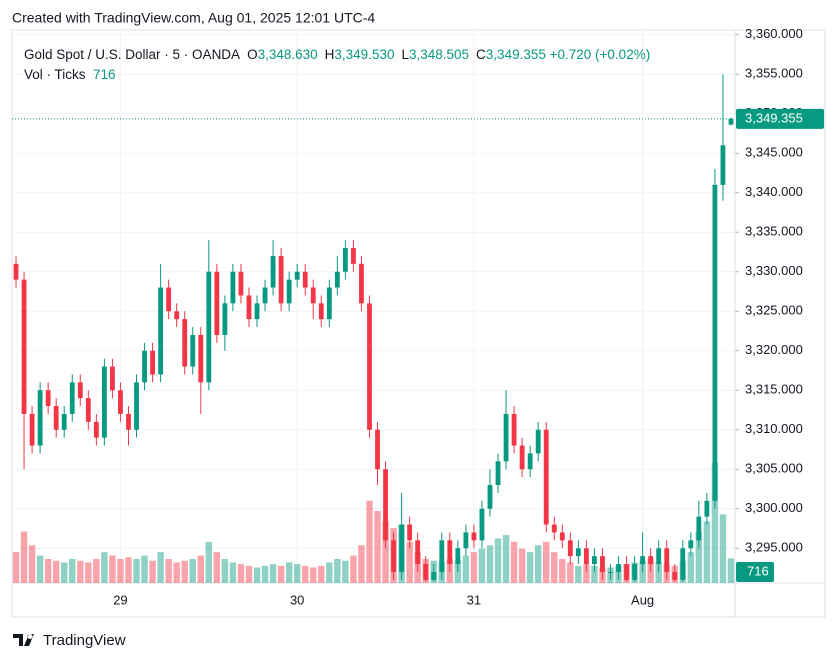 The image size is (837, 663). I want to click on legend-value: 3,348.505, so click(439, 54).